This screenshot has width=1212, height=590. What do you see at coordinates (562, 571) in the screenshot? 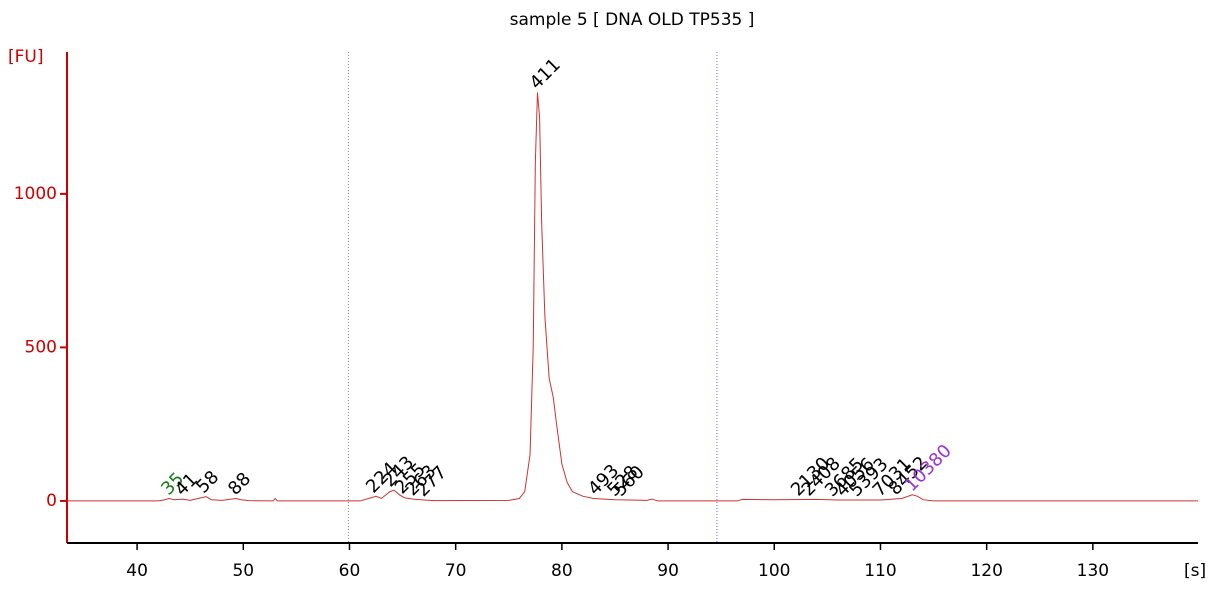
I see `x-tick-label: 80` at bounding box center [562, 571].